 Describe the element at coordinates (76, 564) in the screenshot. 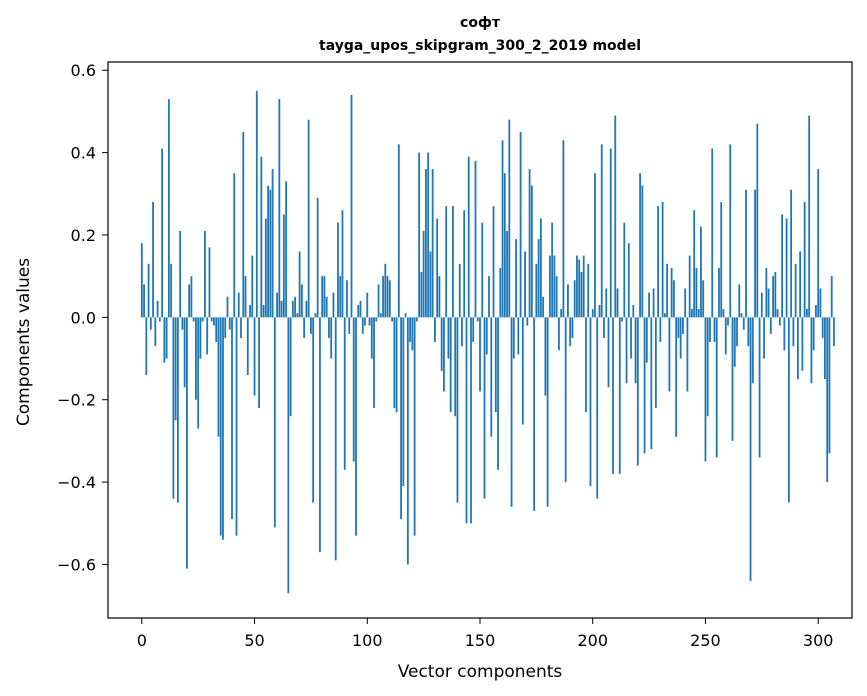

I see `y-tick-label: −0.6` at that location.